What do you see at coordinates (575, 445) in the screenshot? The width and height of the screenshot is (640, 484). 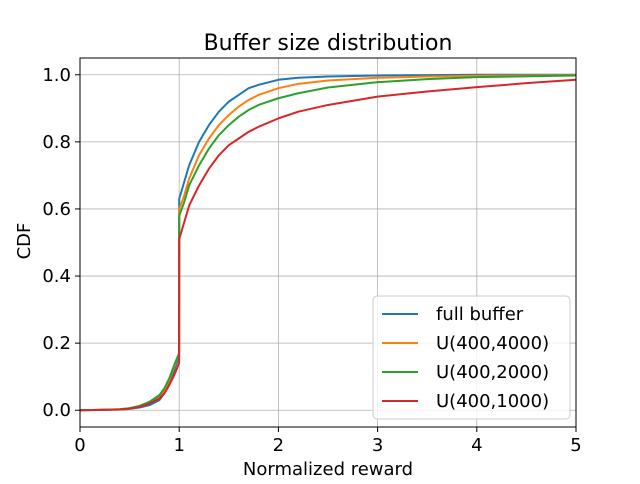 I see `x-tick-label-5: 5` at bounding box center [575, 445].